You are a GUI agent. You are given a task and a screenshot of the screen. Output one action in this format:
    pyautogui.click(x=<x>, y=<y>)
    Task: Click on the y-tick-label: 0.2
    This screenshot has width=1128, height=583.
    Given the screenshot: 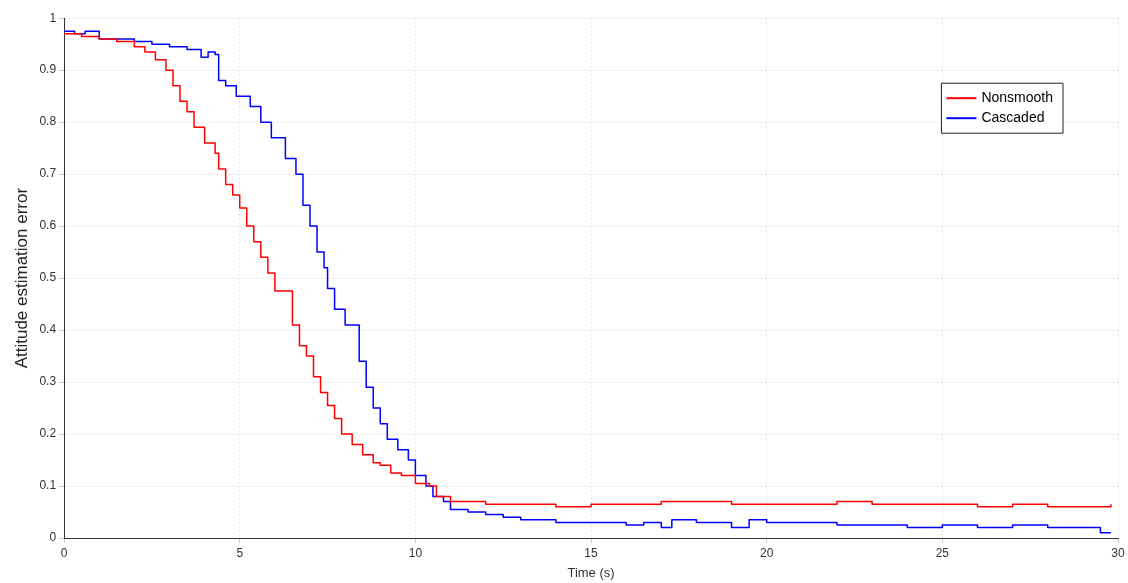 What is the action you would take?
    pyautogui.click(x=48, y=433)
    